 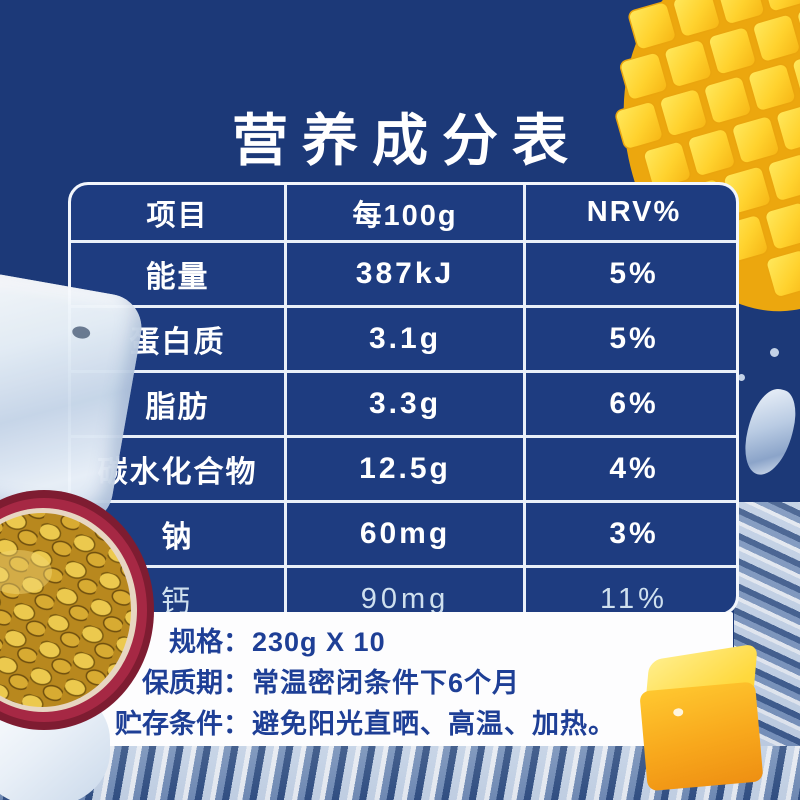 I want to click on water-splash-icon, so click(x=769, y=432).